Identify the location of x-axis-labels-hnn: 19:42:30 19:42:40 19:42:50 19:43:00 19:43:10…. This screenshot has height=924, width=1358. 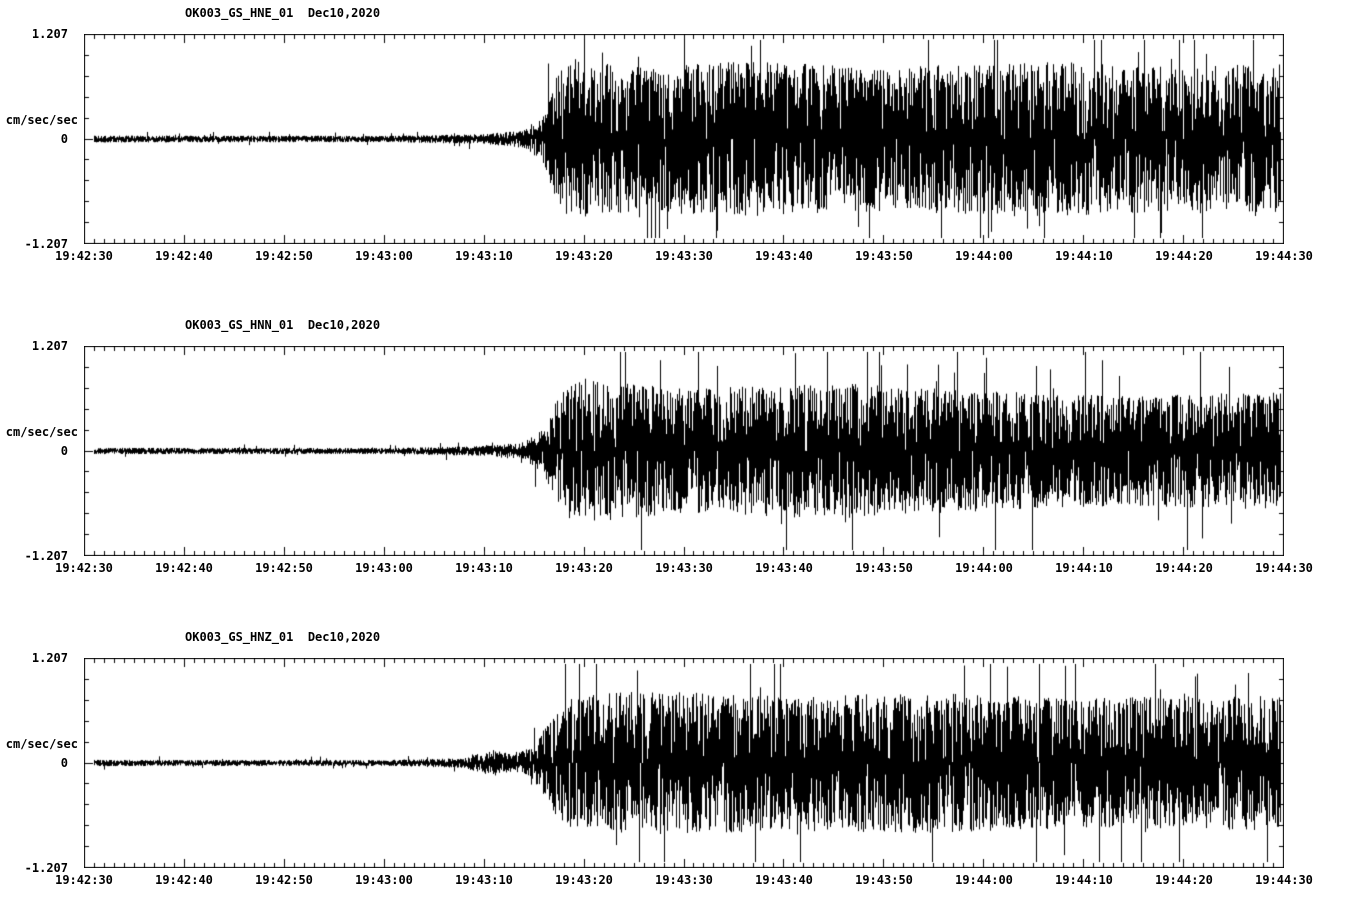
(684, 568).